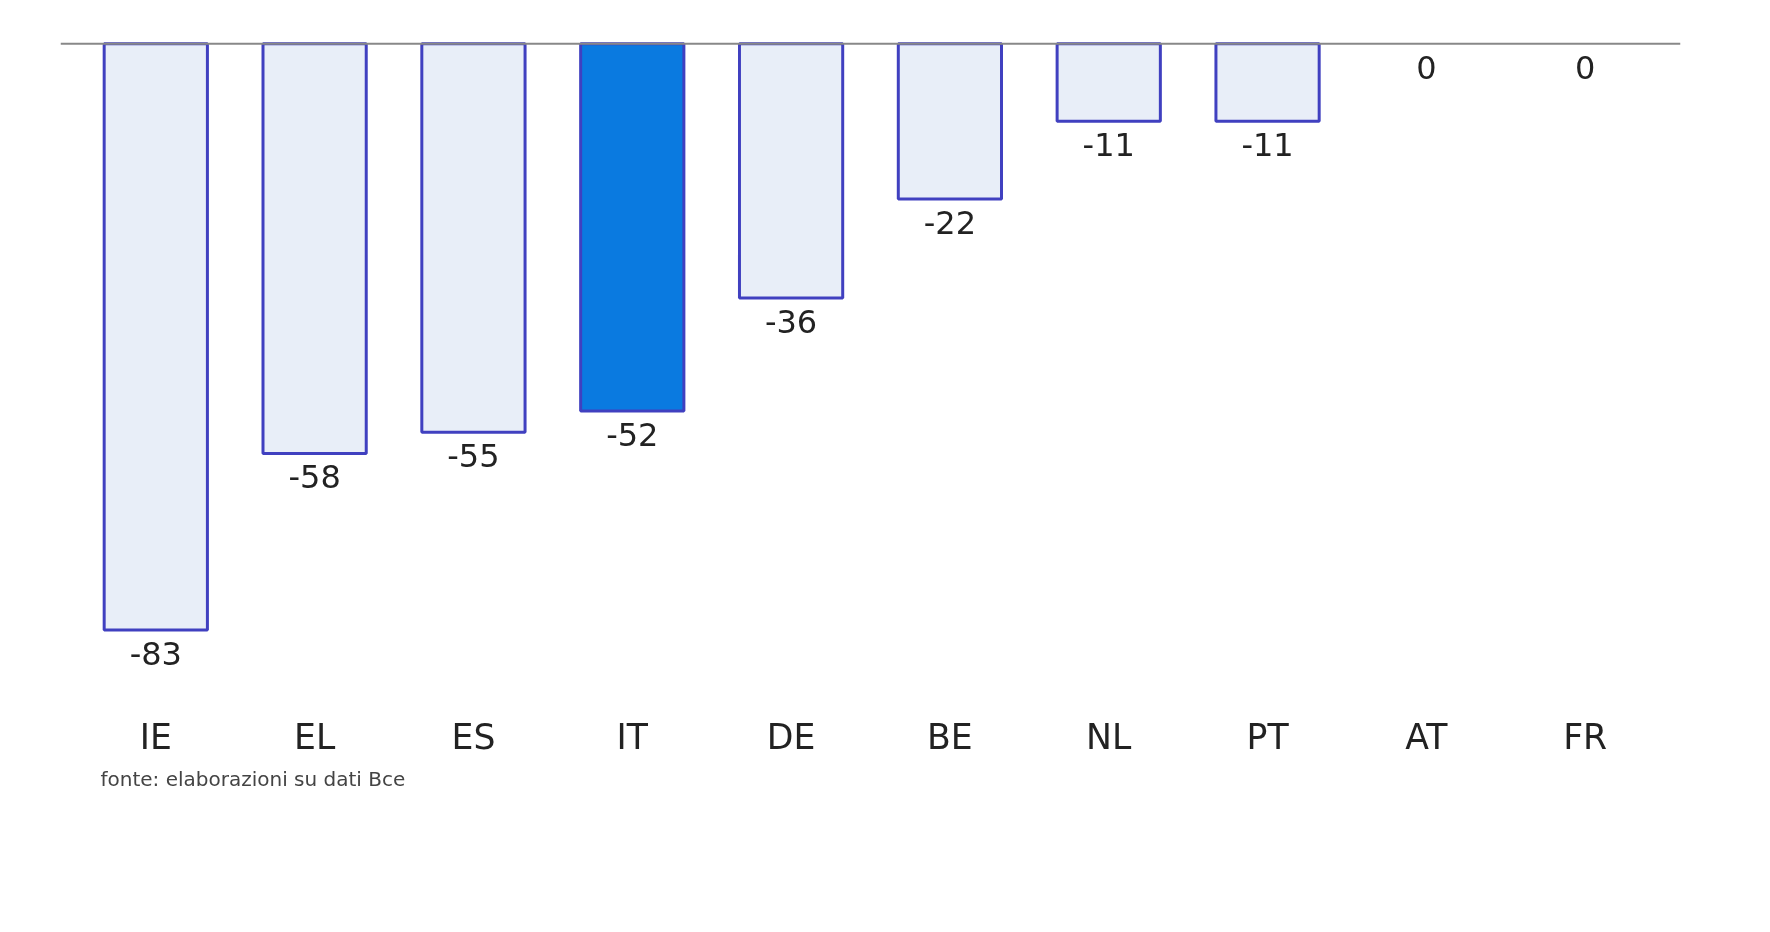 This screenshot has width=1770, height=932. I want to click on data-label: -83, so click(155, 654).